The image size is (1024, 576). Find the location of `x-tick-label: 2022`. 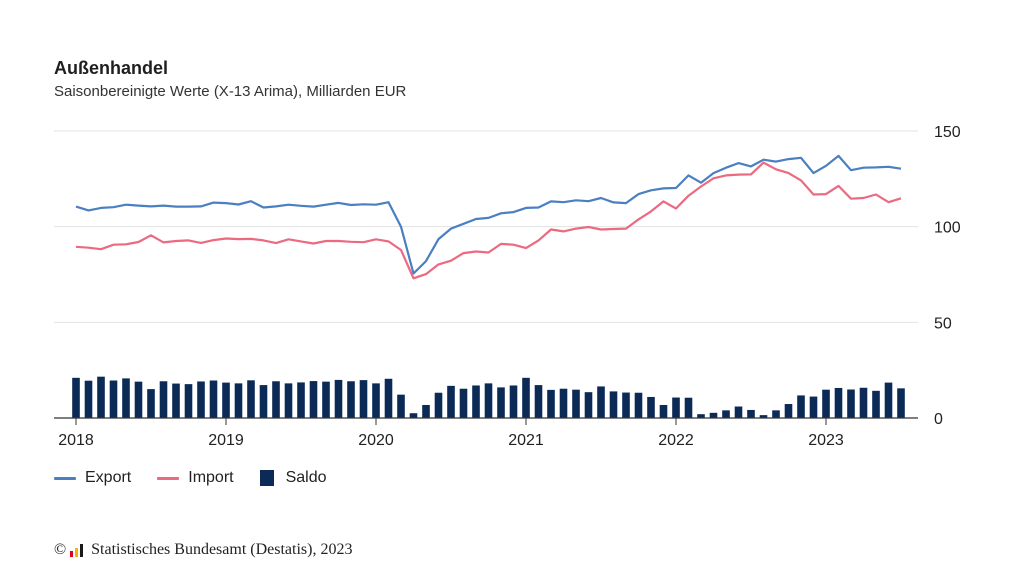

x-tick-label: 2022 is located at coordinates (676, 440).